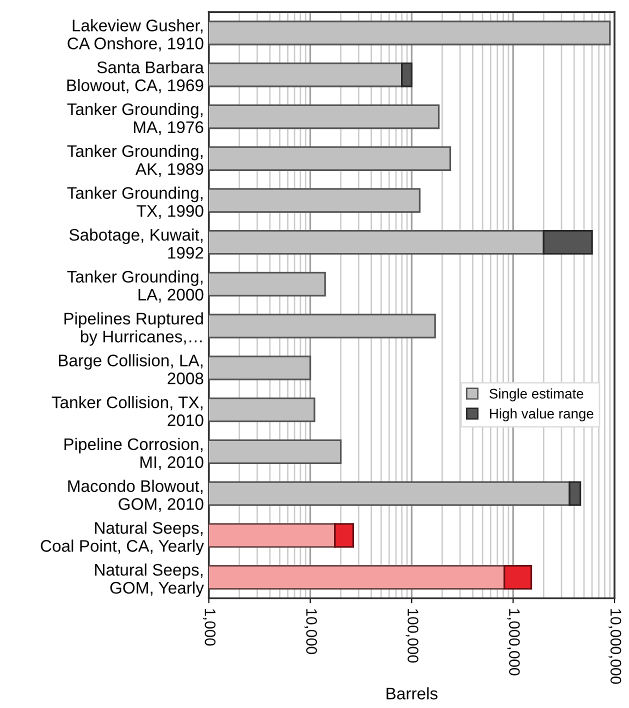  Describe the element at coordinates (412, 693) in the screenshot. I see `x-axis-title: Barrels` at that location.